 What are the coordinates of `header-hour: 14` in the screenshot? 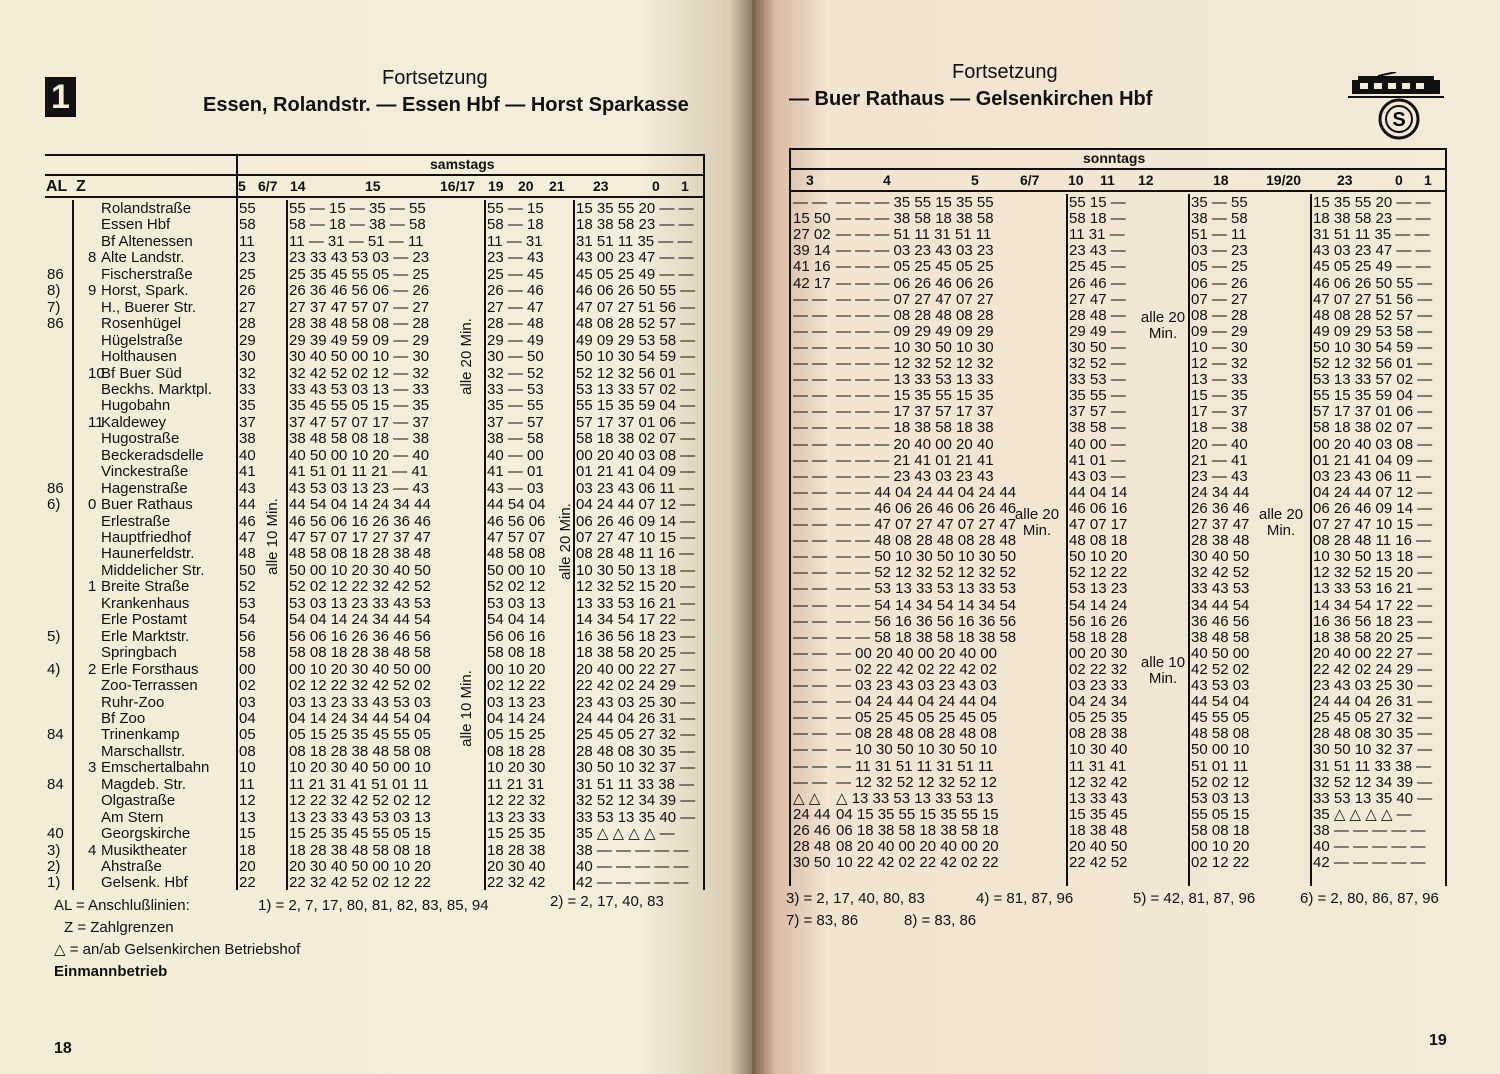 It's located at (298, 186).